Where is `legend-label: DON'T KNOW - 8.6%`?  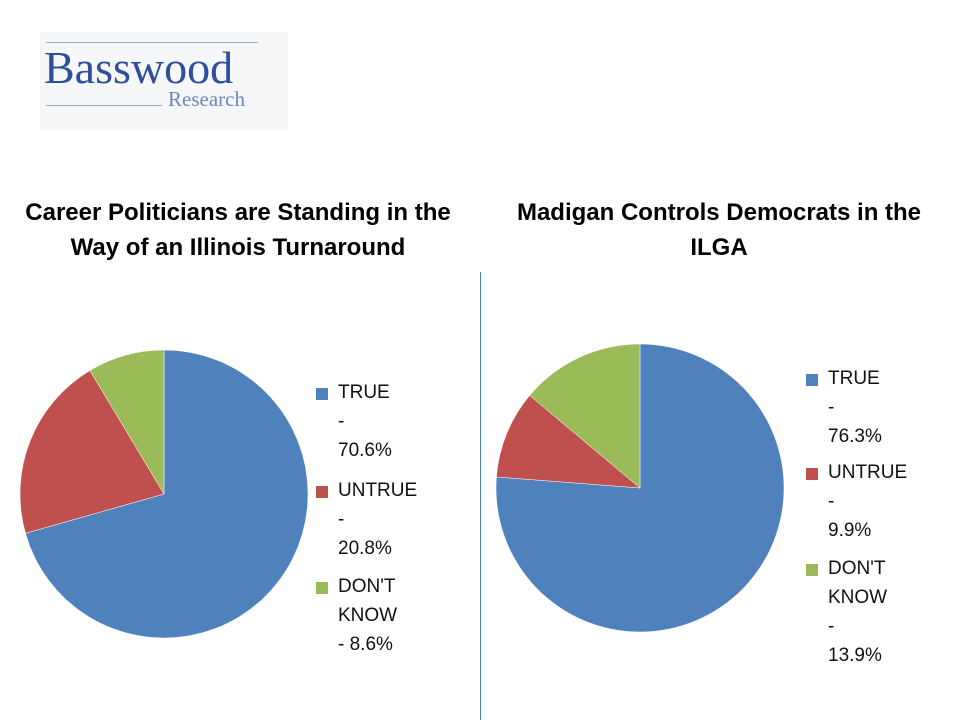 legend-label: DON'T KNOW - 8.6% is located at coordinates (368, 615).